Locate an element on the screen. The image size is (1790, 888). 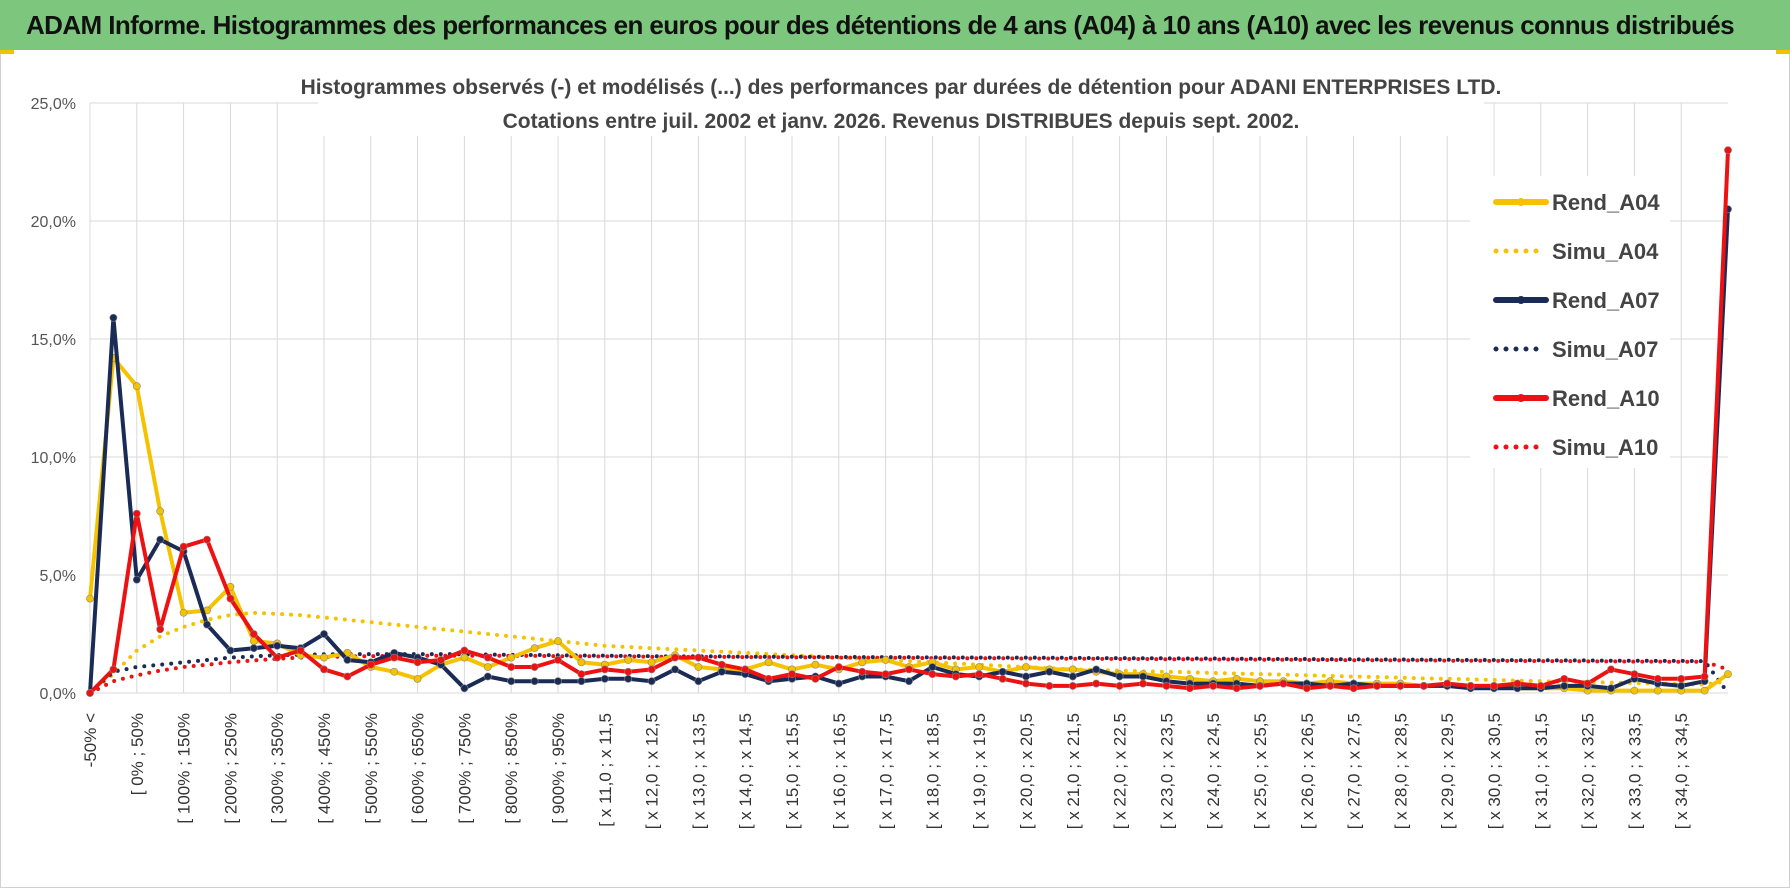
legend-label: Simu_A04 is located at coordinates (1605, 251).